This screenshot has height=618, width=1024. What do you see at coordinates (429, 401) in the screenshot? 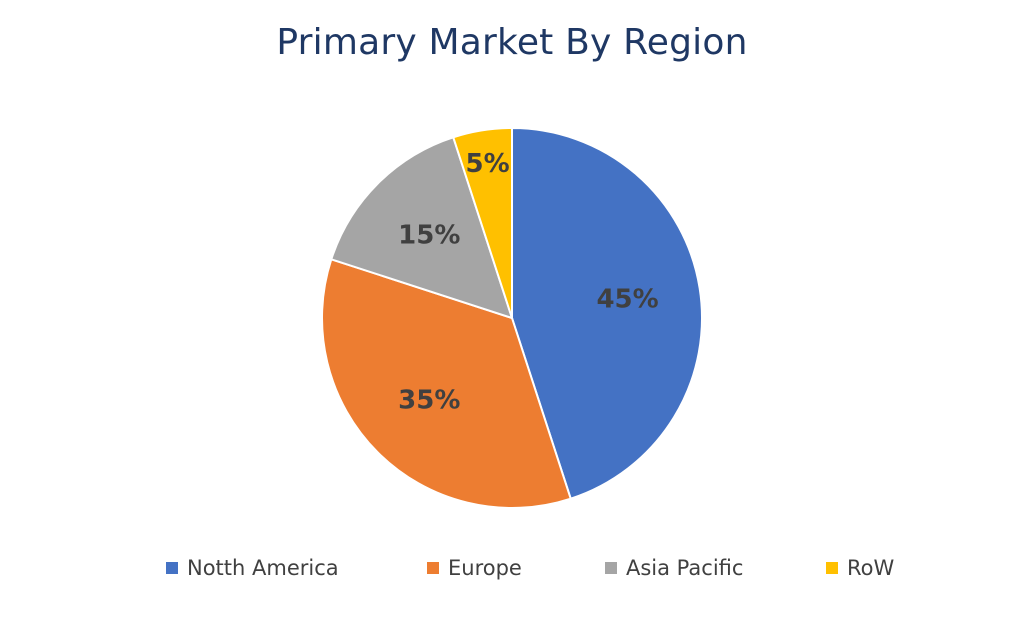
I see `data-label-europe: 35%` at bounding box center [429, 401].